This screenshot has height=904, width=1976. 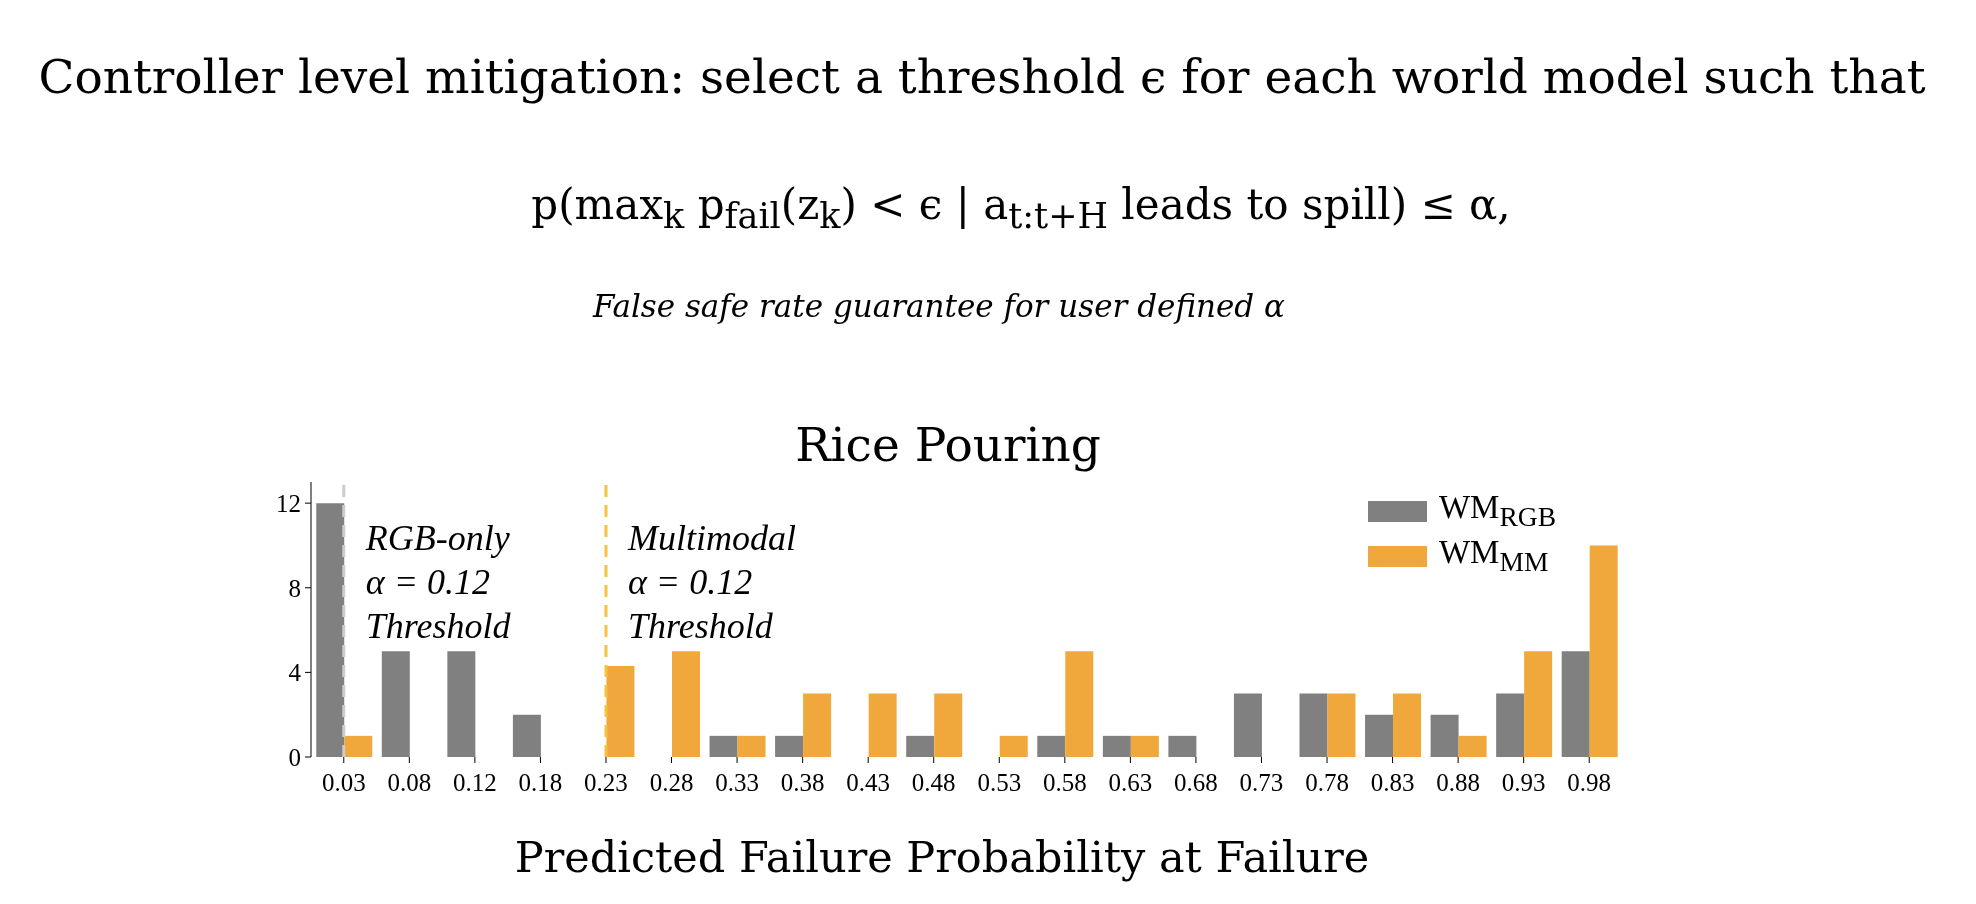 I want to click on x-tick-label: 0.03, so click(x=343, y=782).